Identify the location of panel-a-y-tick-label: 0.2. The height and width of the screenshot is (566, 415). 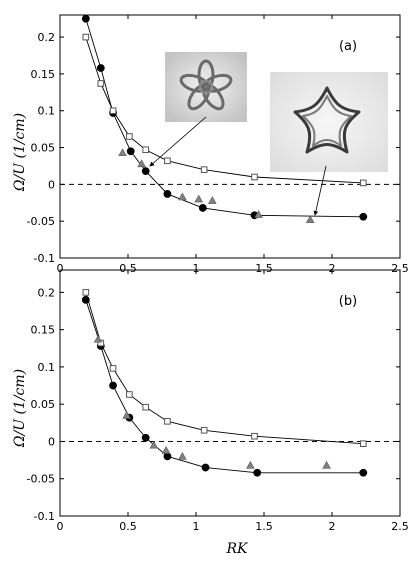
(47, 37).